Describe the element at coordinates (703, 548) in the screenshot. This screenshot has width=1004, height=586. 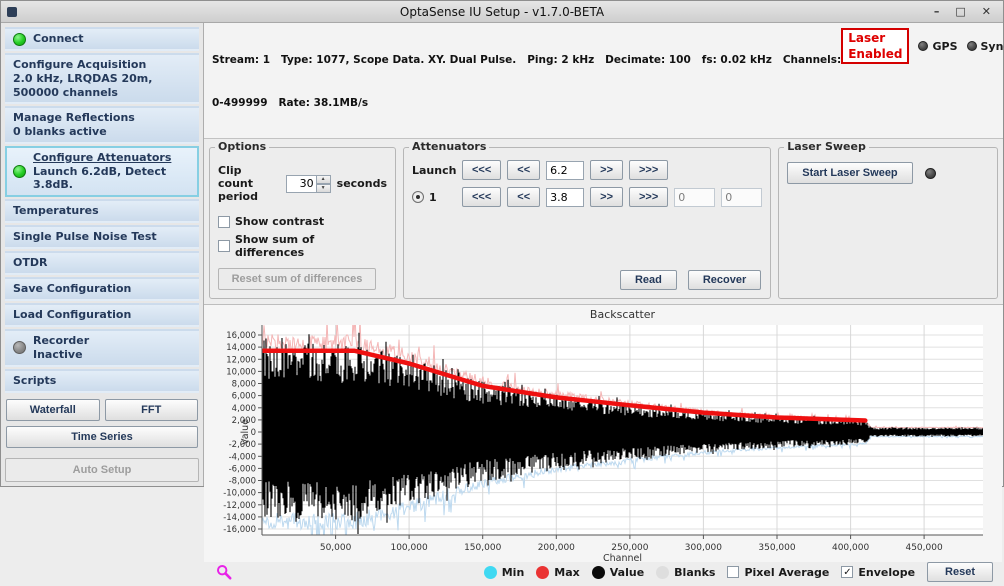
I see `svg-text: 300,000` at that location.